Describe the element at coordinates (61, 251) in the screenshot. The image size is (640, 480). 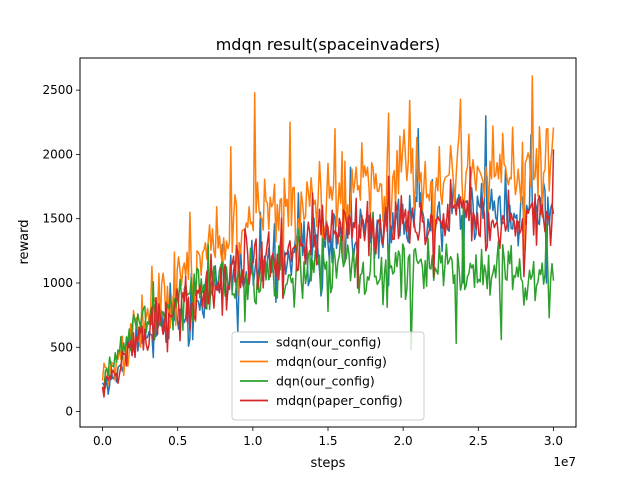
I see `y-axis: 0 500 1000 1500 2000 2500` at that location.